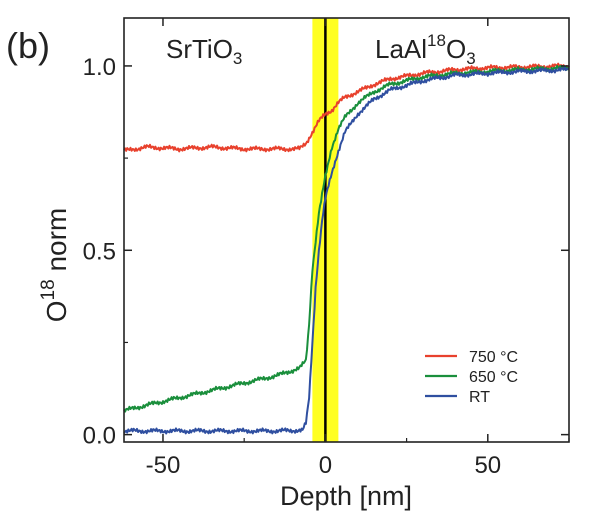 The height and width of the screenshot is (525, 590). What do you see at coordinates (56, 311) in the screenshot?
I see `y-label-main: O` at bounding box center [56, 311].